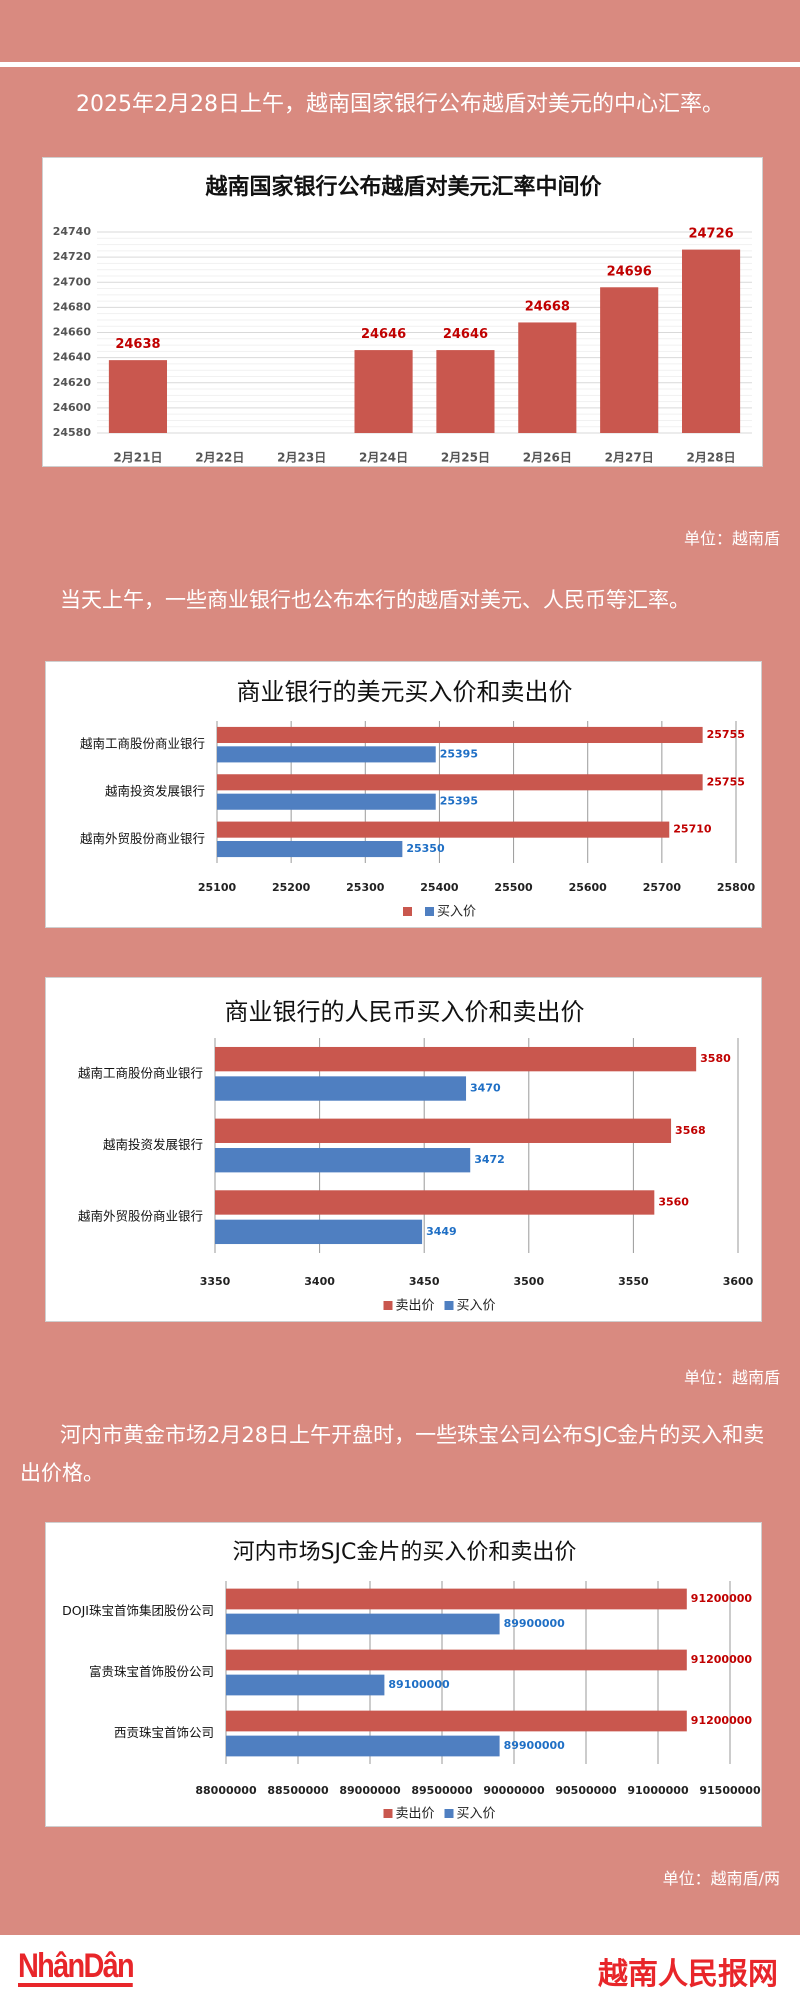 The height and width of the screenshot is (2000, 800). Describe the element at coordinates (392, 1454) in the screenshot. I see `intro-text-3: 河内市黄金市场2月28日上午开盘时，一些珠宝公司公布SJC金片的买入和卖出价格。` at that location.